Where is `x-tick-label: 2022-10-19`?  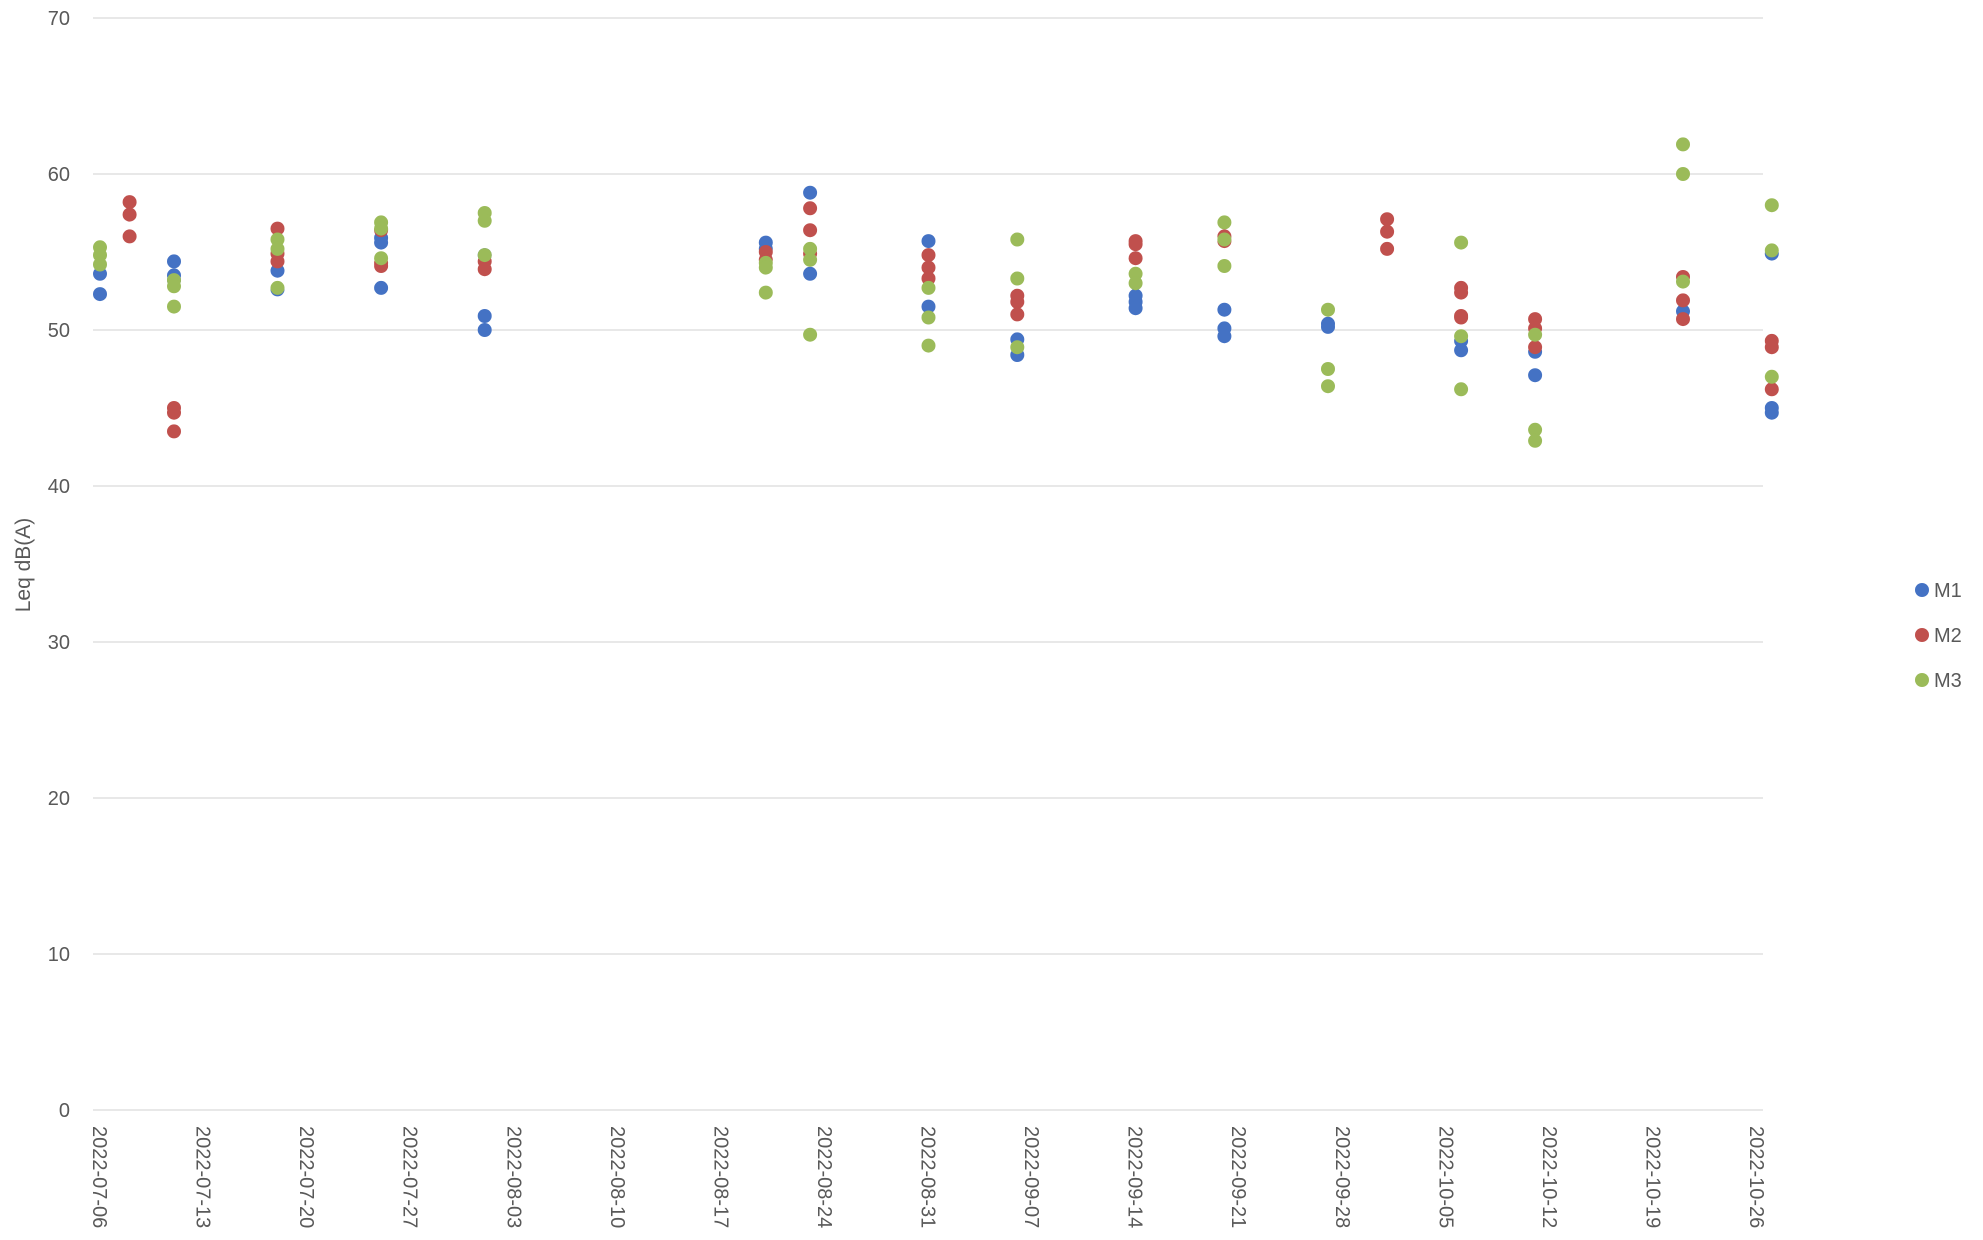 x-tick-label: 2022-10-19 is located at coordinates (1652, 1177).